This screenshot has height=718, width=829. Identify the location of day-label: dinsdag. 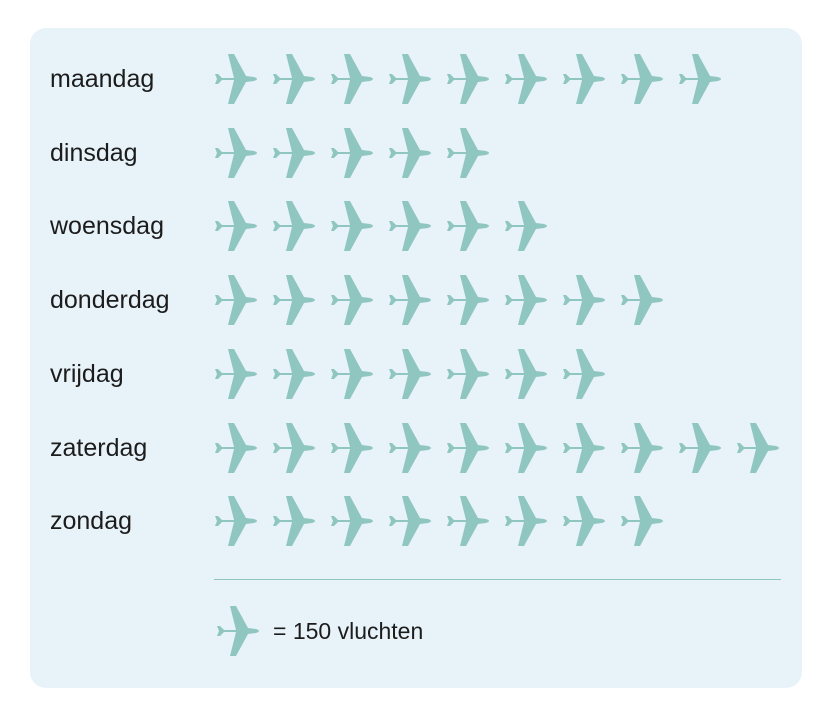
(94, 152).